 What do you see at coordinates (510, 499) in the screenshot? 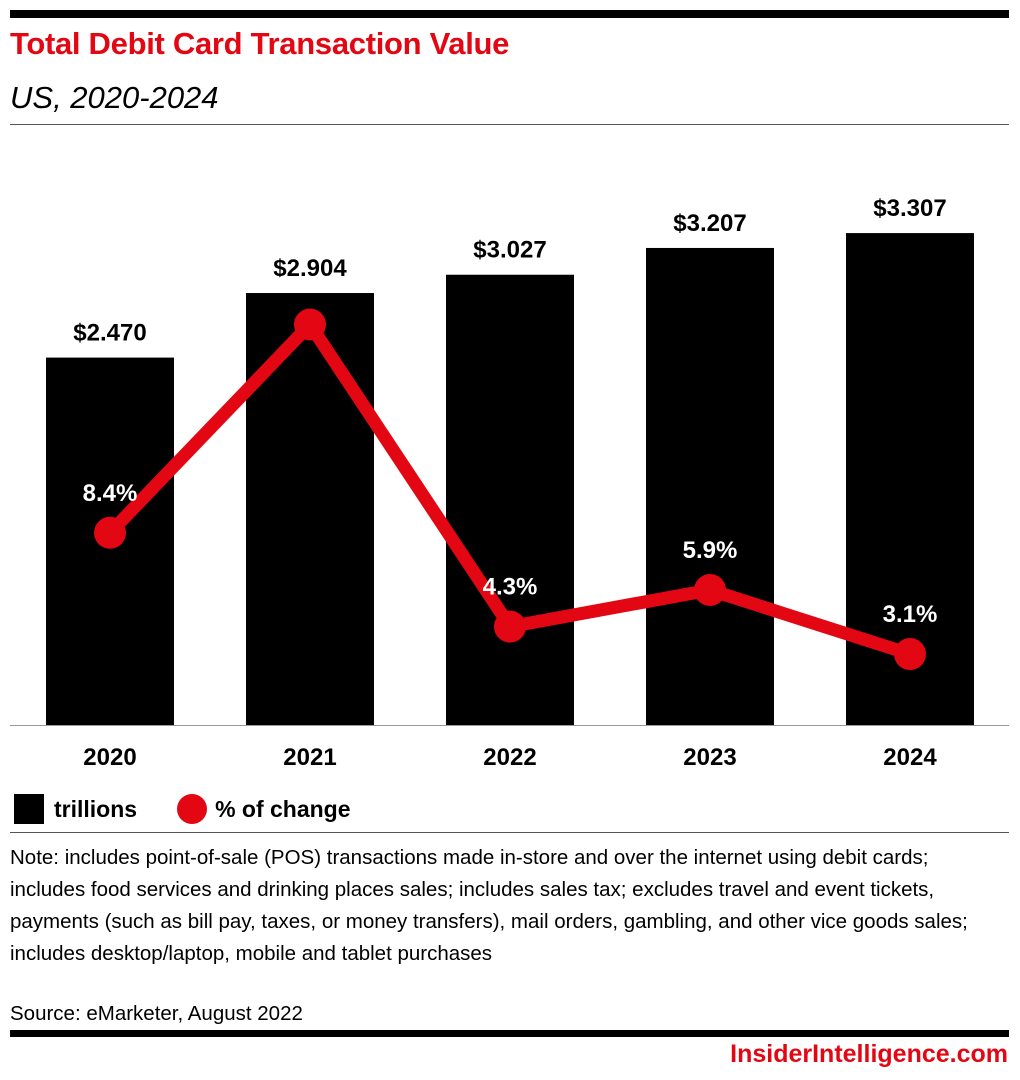
I see `bar-2022` at bounding box center [510, 499].